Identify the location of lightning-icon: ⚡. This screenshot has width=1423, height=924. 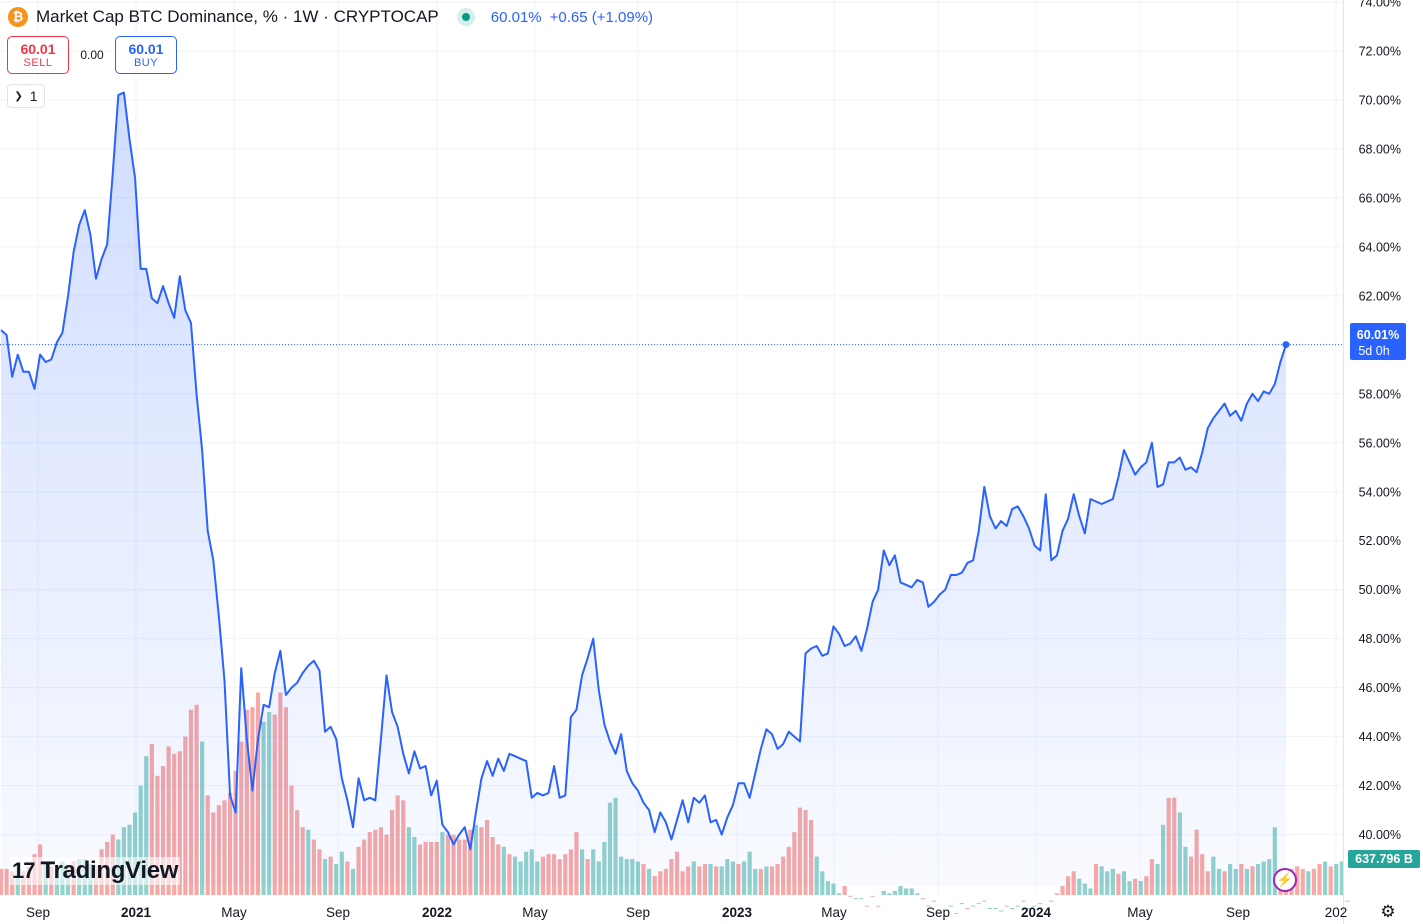
(1285, 880).